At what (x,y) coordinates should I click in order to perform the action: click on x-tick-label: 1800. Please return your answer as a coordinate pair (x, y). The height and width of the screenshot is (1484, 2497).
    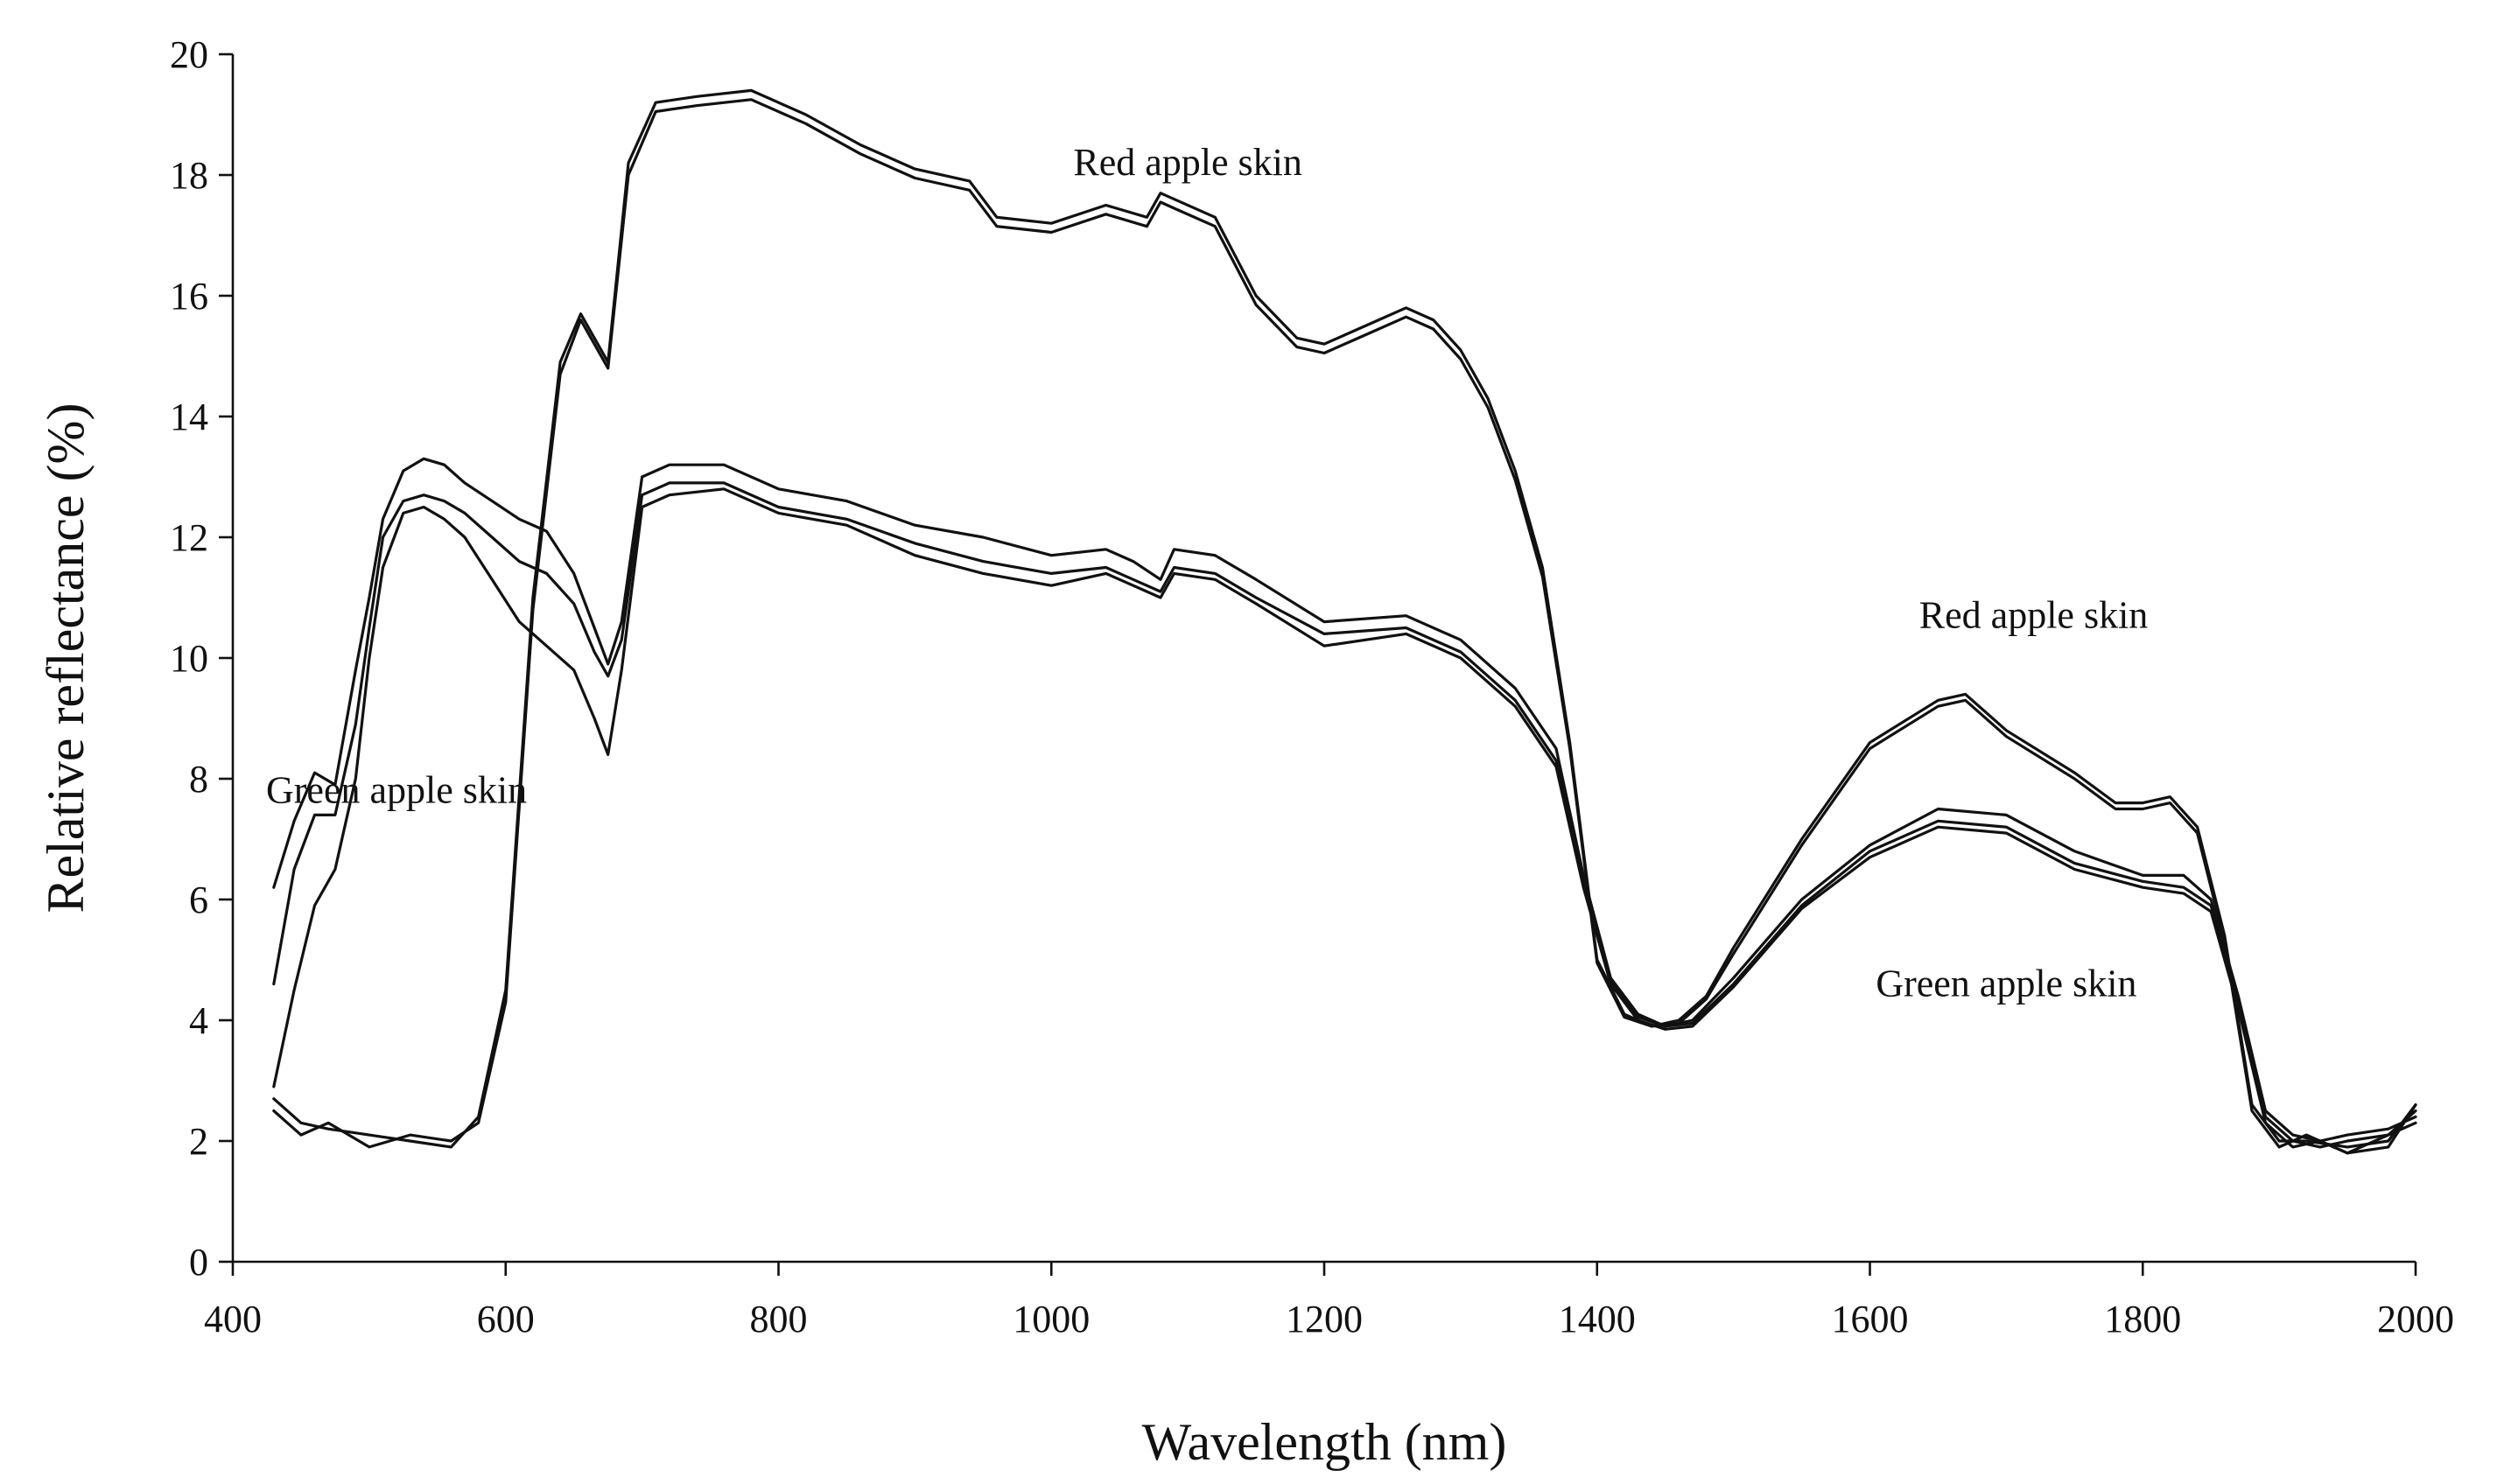
    Looking at the image, I should click on (2142, 1319).